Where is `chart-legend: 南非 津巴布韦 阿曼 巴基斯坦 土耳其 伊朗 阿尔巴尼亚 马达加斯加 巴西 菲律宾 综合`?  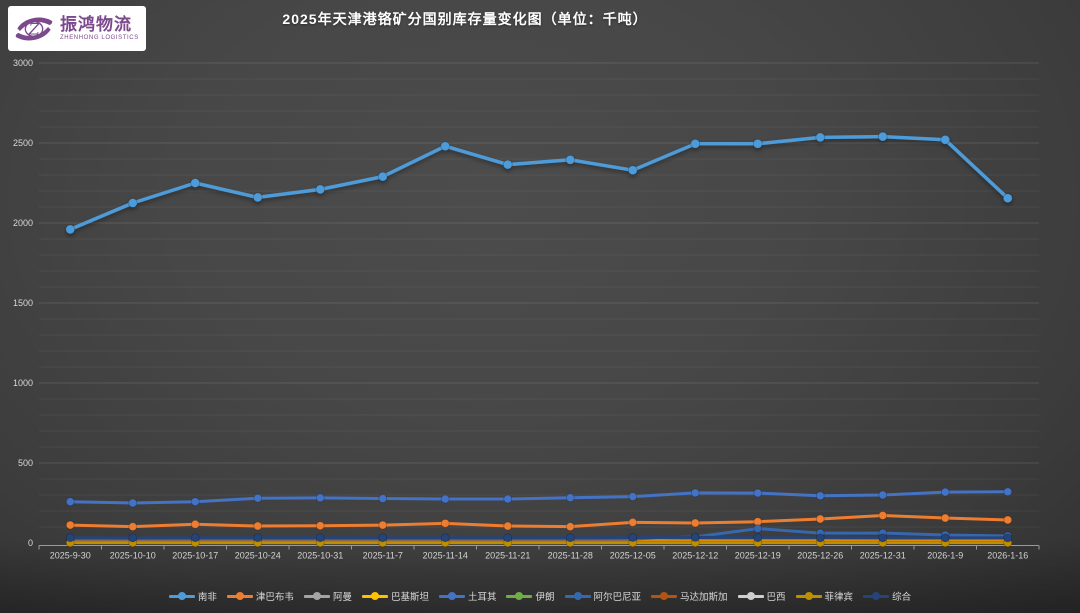 chart-legend: 南非 津巴布韦 阿曼 巴基斯坦 土耳其 伊朗 阿尔巴尼亚 马达加斯加 巴西 菲律宾 综合 is located at coordinates (540, 596).